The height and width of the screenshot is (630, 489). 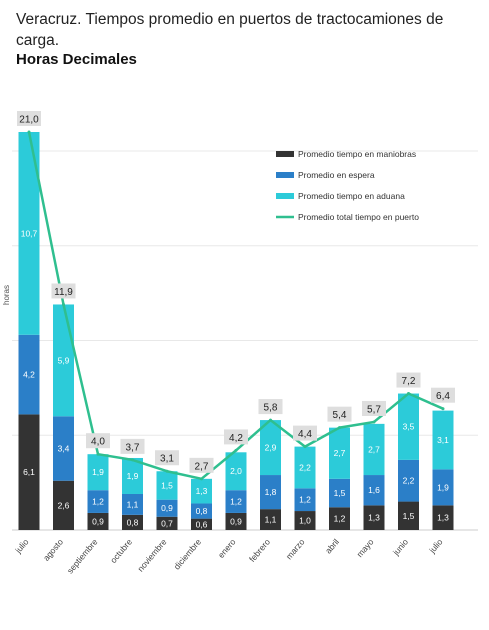 I want to click on bar-data-label: 3,5, so click(x=409, y=427).